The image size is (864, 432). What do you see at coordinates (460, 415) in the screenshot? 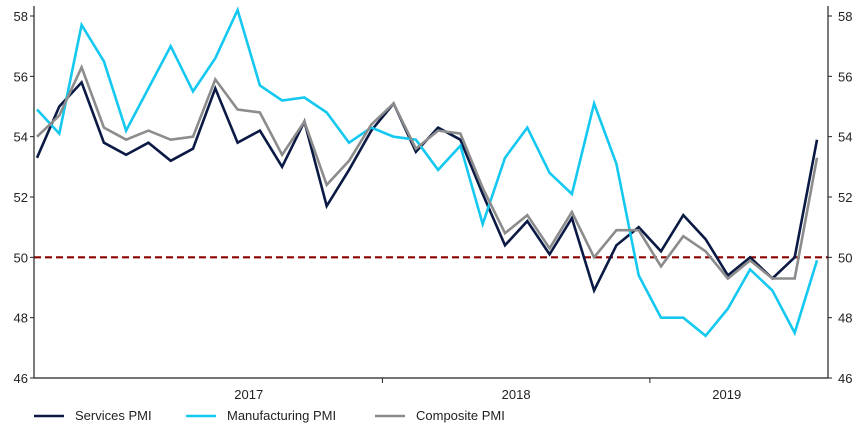
I see `legend-label: Composite PMI` at bounding box center [460, 415].